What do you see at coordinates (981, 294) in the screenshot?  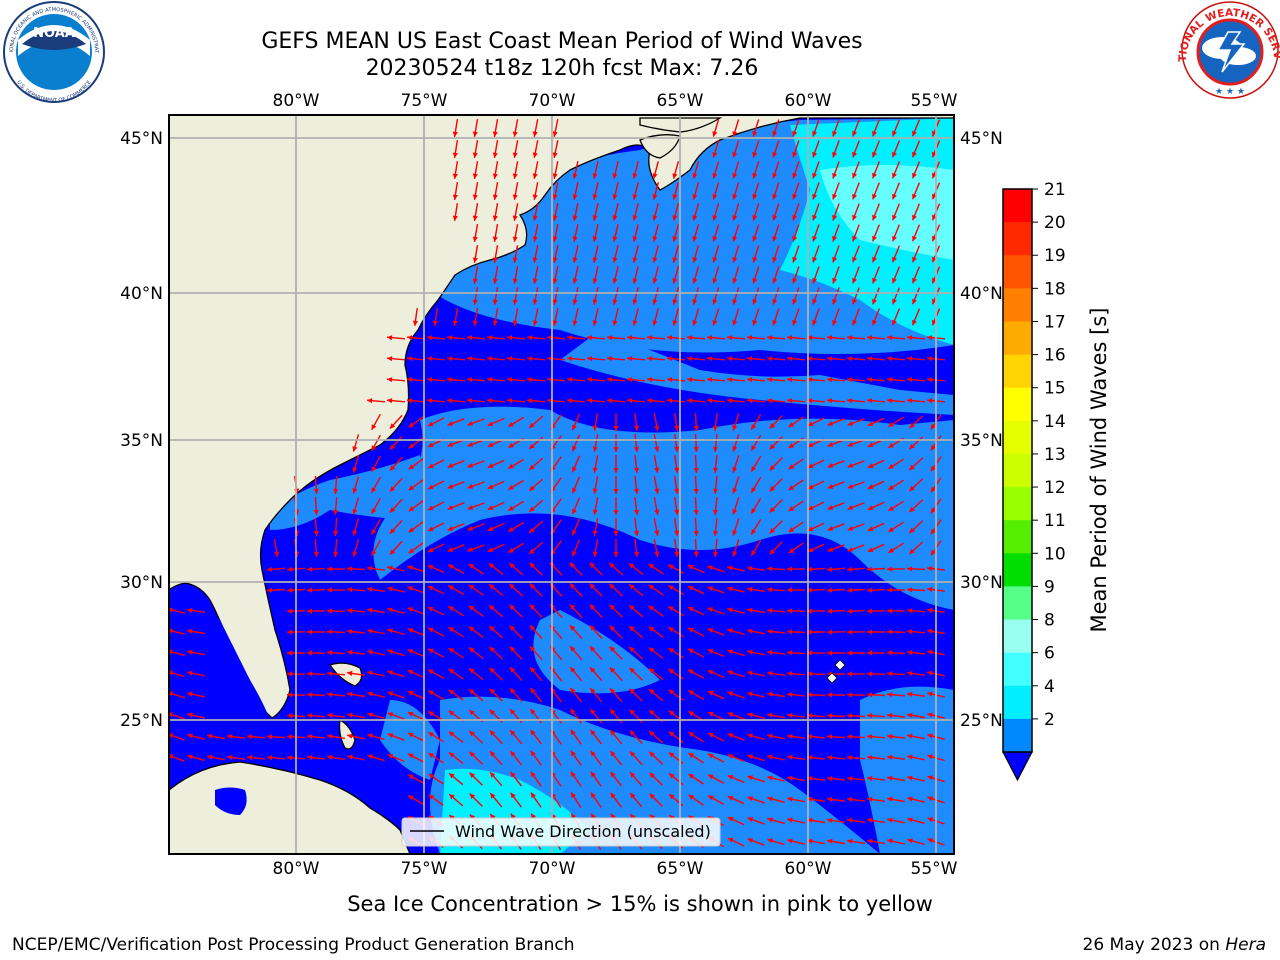 I see `lat-tick-right: 40°N` at bounding box center [981, 294].